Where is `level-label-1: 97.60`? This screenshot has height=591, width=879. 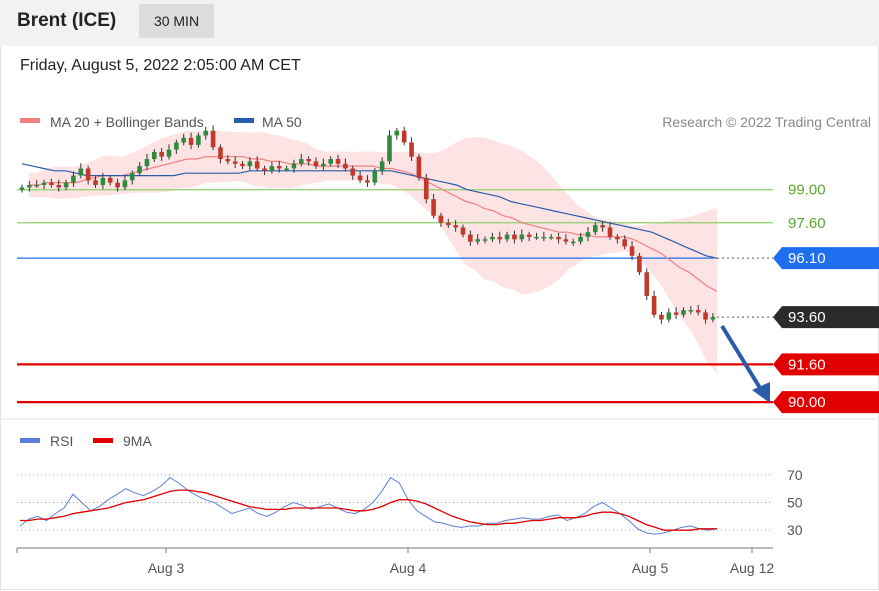
level-label-1: 97.60 is located at coordinates (807, 223).